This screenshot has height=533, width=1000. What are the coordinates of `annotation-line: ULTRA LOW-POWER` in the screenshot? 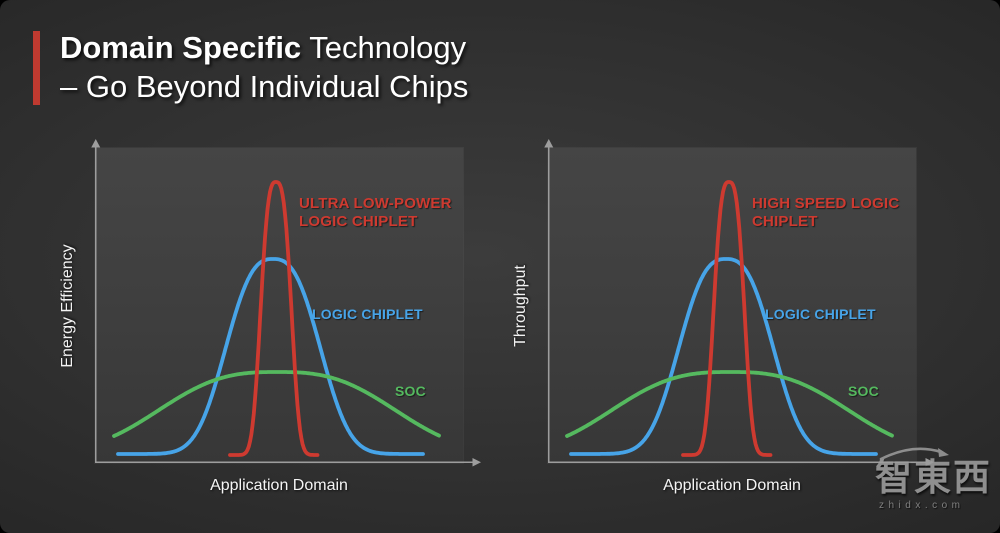 It's located at (375, 203).